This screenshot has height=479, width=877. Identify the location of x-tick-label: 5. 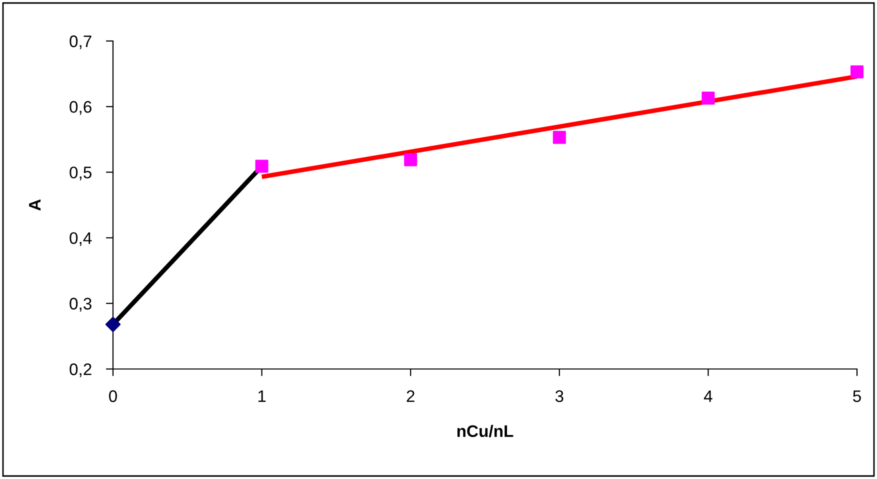
(857, 396).